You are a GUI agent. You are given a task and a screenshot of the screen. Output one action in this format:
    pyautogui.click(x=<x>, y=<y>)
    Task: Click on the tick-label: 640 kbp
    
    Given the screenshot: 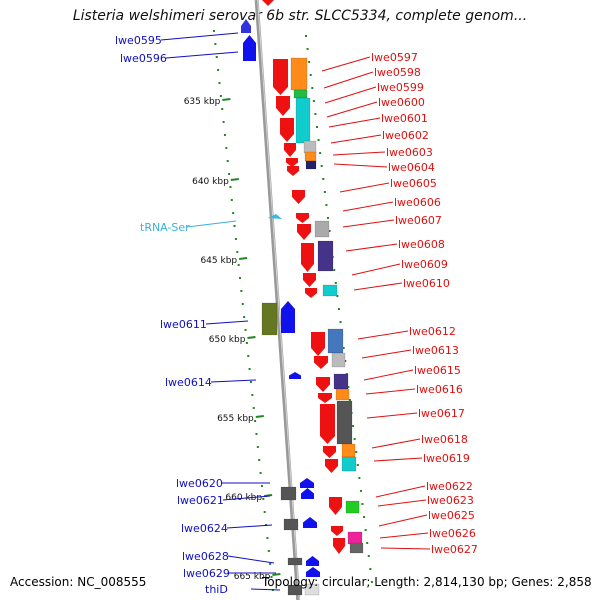 What is the action you would take?
    pyautogui.click(x=210, y=182)
    